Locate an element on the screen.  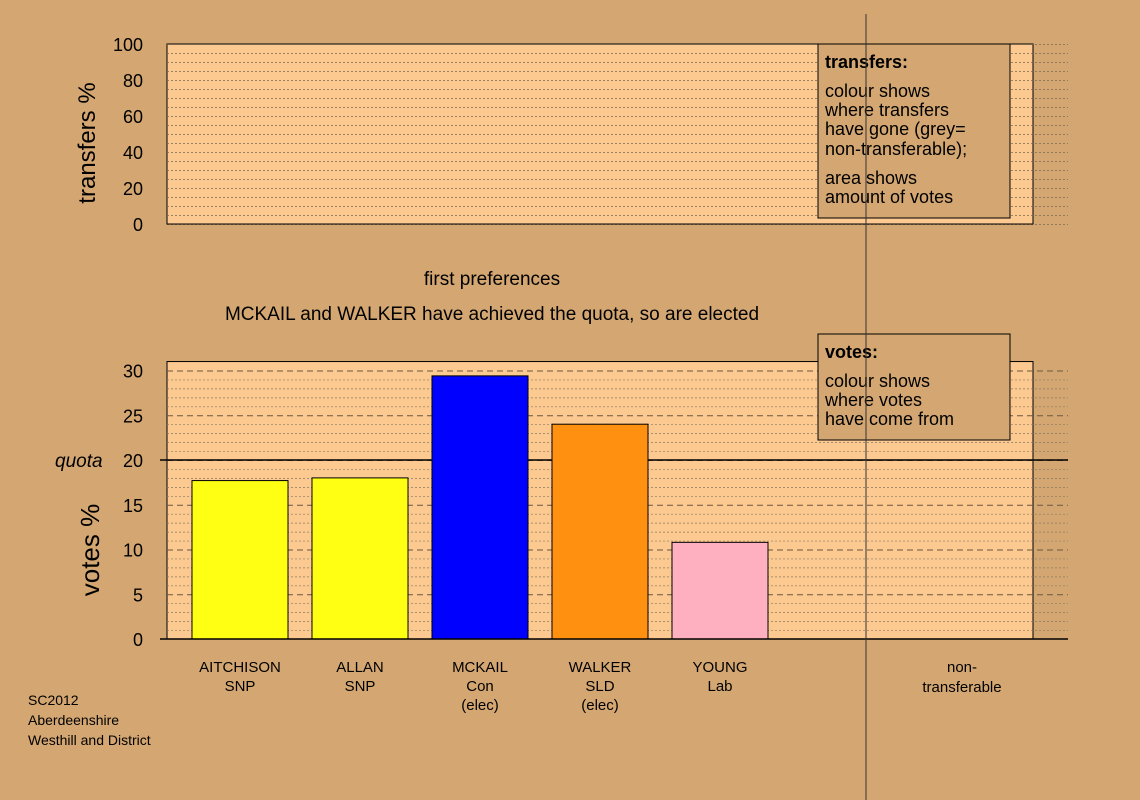
transfers-tick-label: 20 is located at coordinates (133, 189).